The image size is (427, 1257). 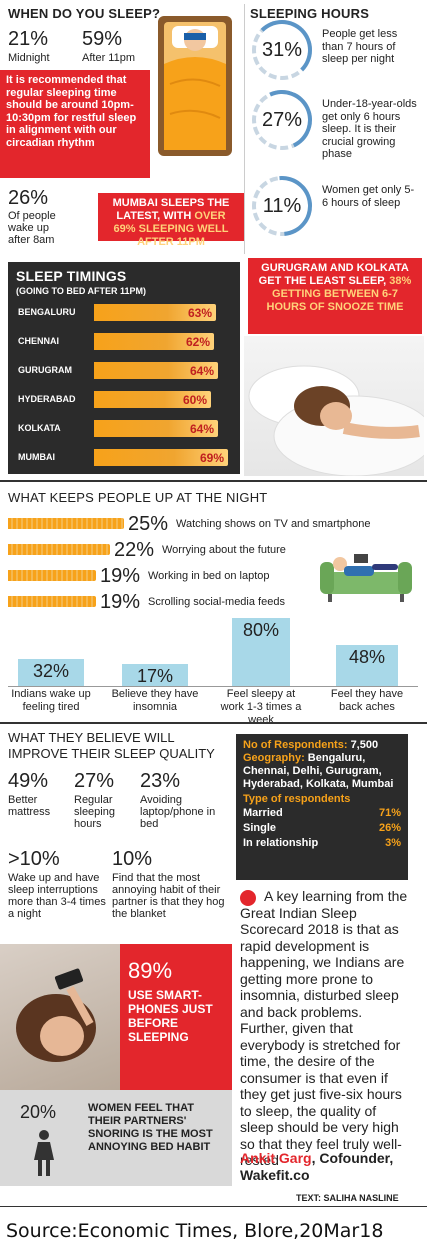 I want to click on health-bar: 80%, so click(x=261, y=652).